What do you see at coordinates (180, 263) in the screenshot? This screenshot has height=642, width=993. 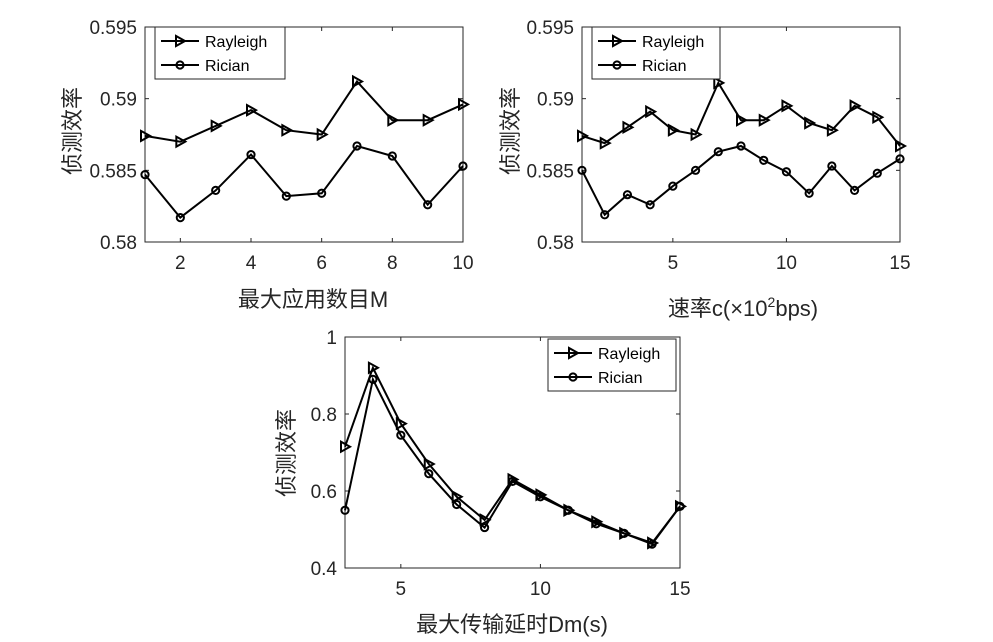 I see `x-tick-label: 2` at bounding box center [180, 263].